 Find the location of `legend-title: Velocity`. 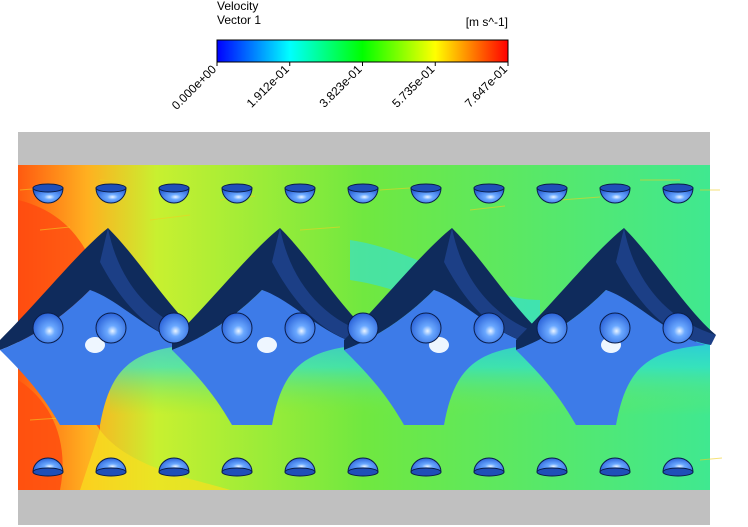

legend-title: Velocity is located at coordinates (237, 6).